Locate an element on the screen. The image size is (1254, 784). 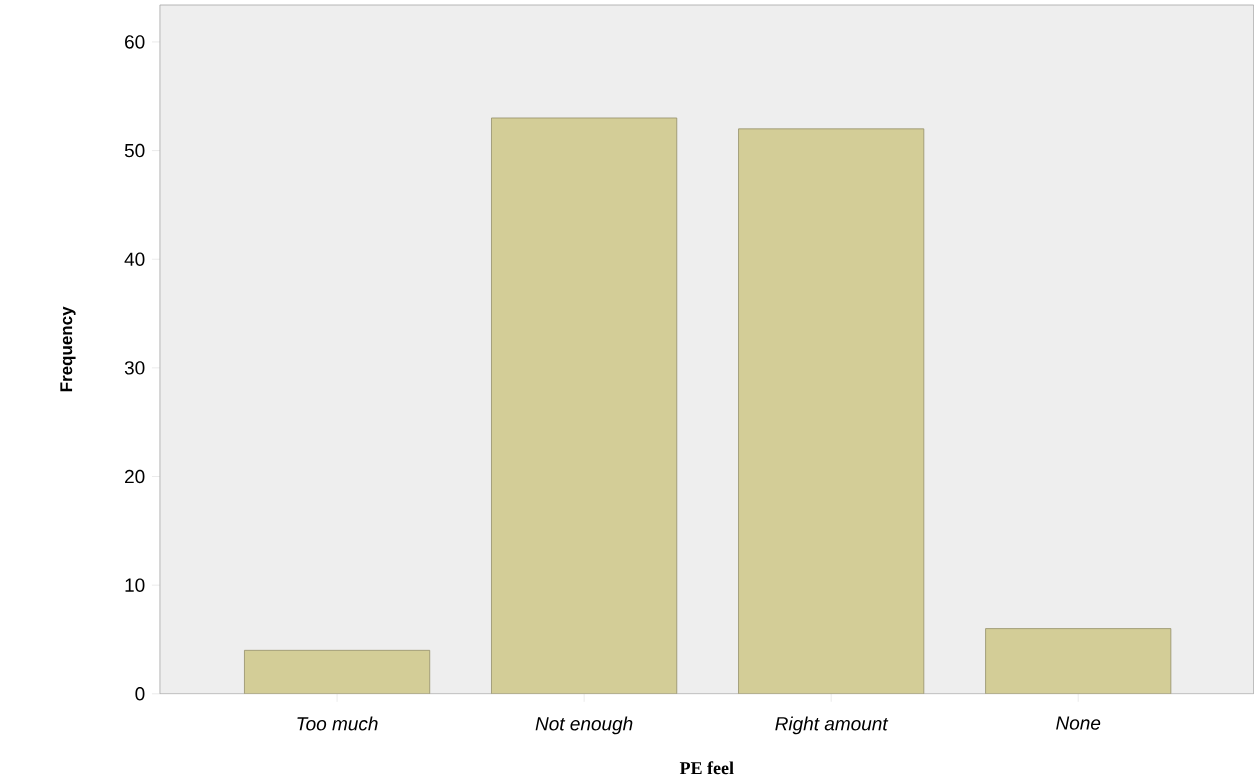
x-tick-label: Not enough is located at coordinates (584, 725).